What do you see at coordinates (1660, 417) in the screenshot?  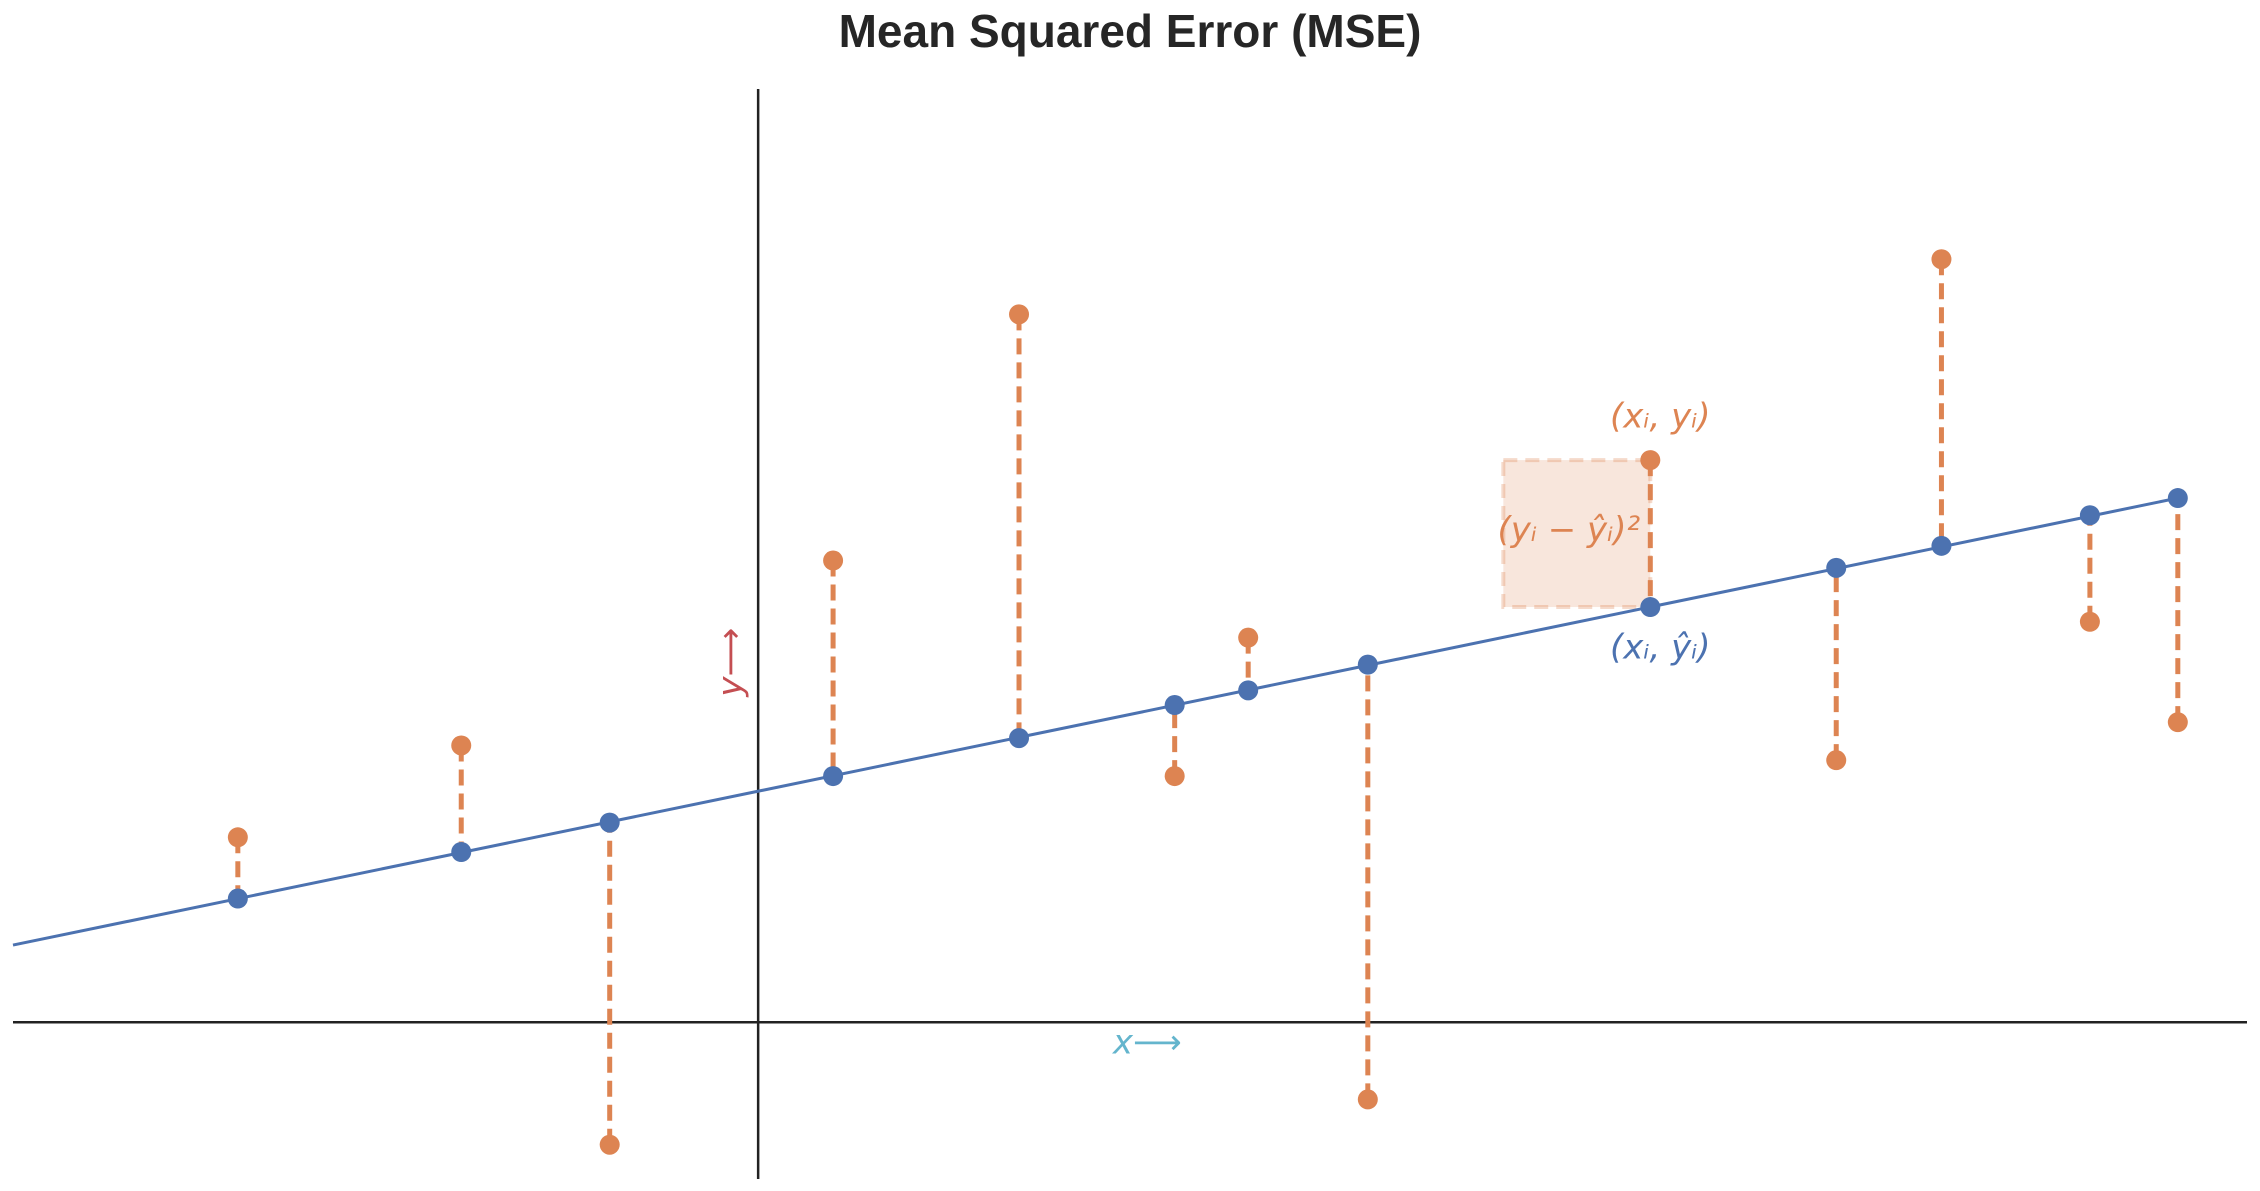 I see `annotation: (xᵢ, yᵢ)` at bounding box center [1660, 417].